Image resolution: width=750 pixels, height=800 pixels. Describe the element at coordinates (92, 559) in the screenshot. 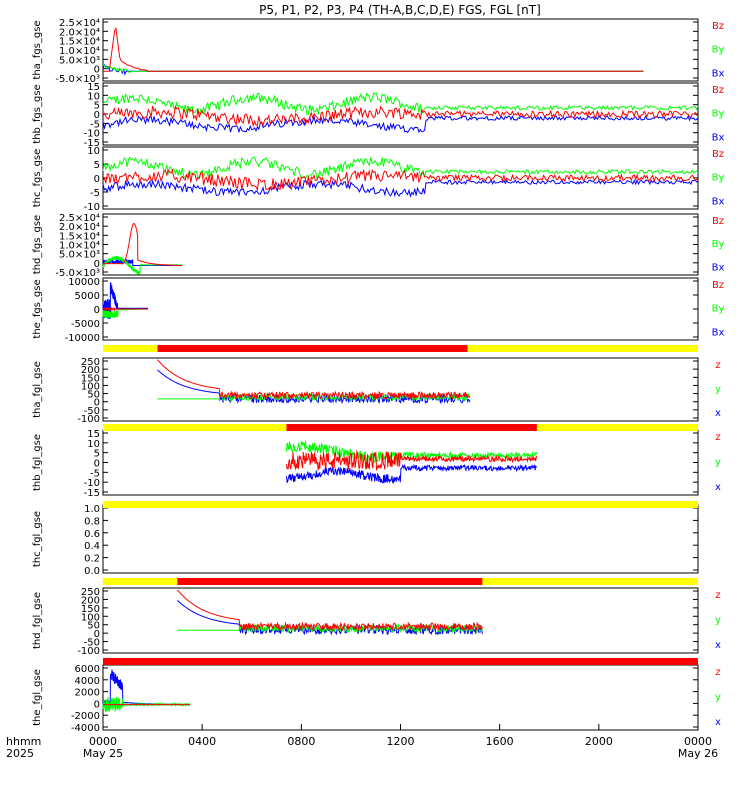

I see `y-tick-label: 0.2` at that location.